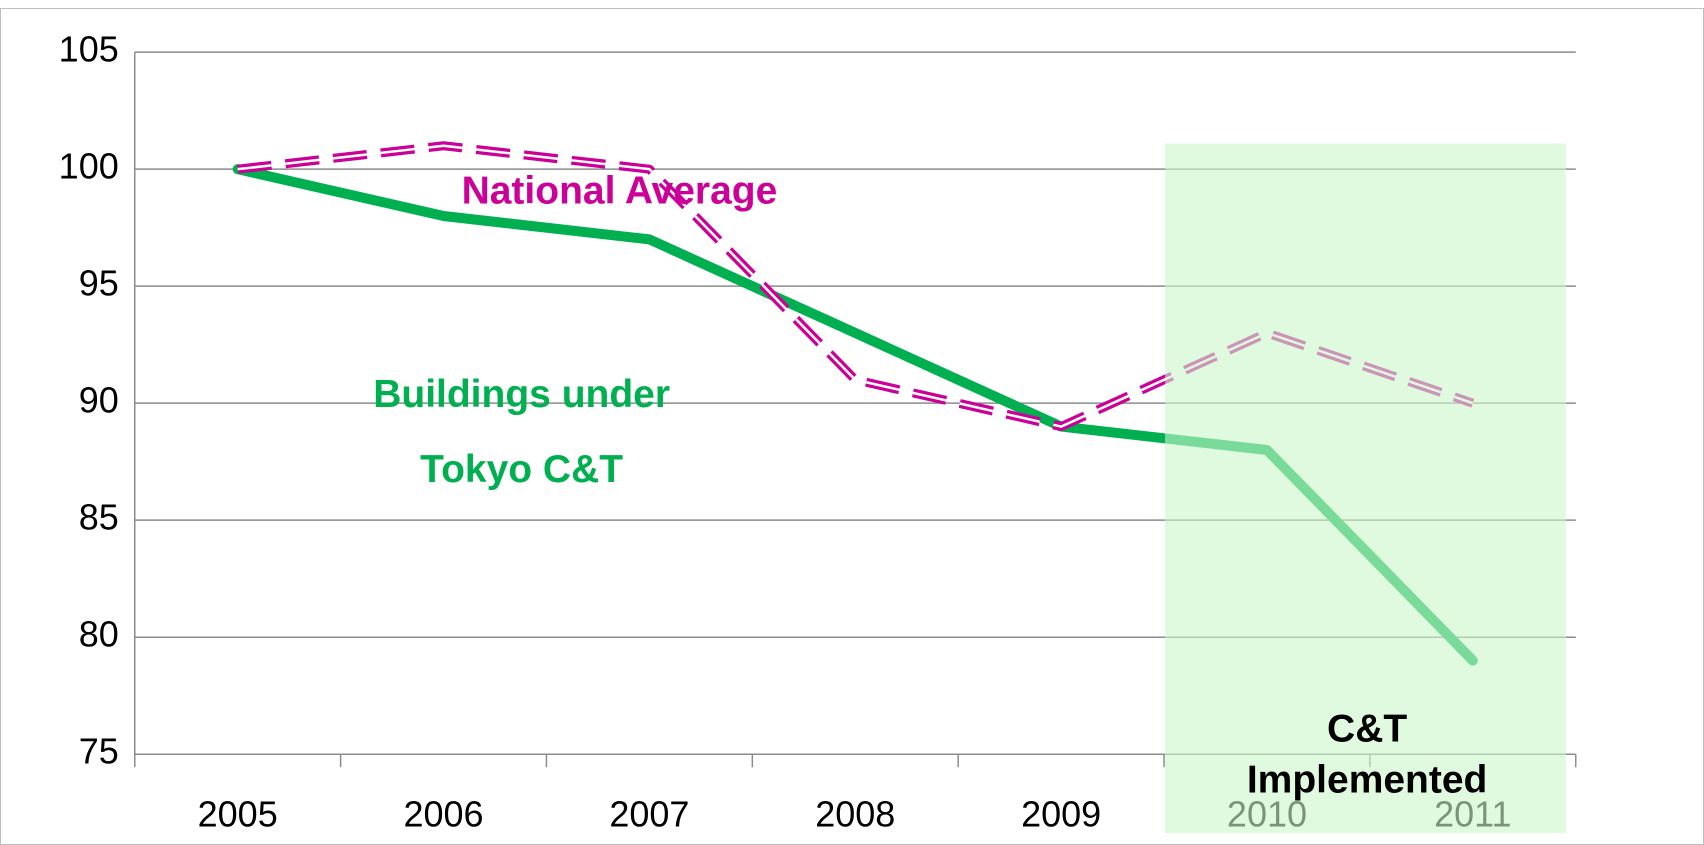 The image size is (1704, 845). I want to click on y-tick-label: 90, so click(99, 400).